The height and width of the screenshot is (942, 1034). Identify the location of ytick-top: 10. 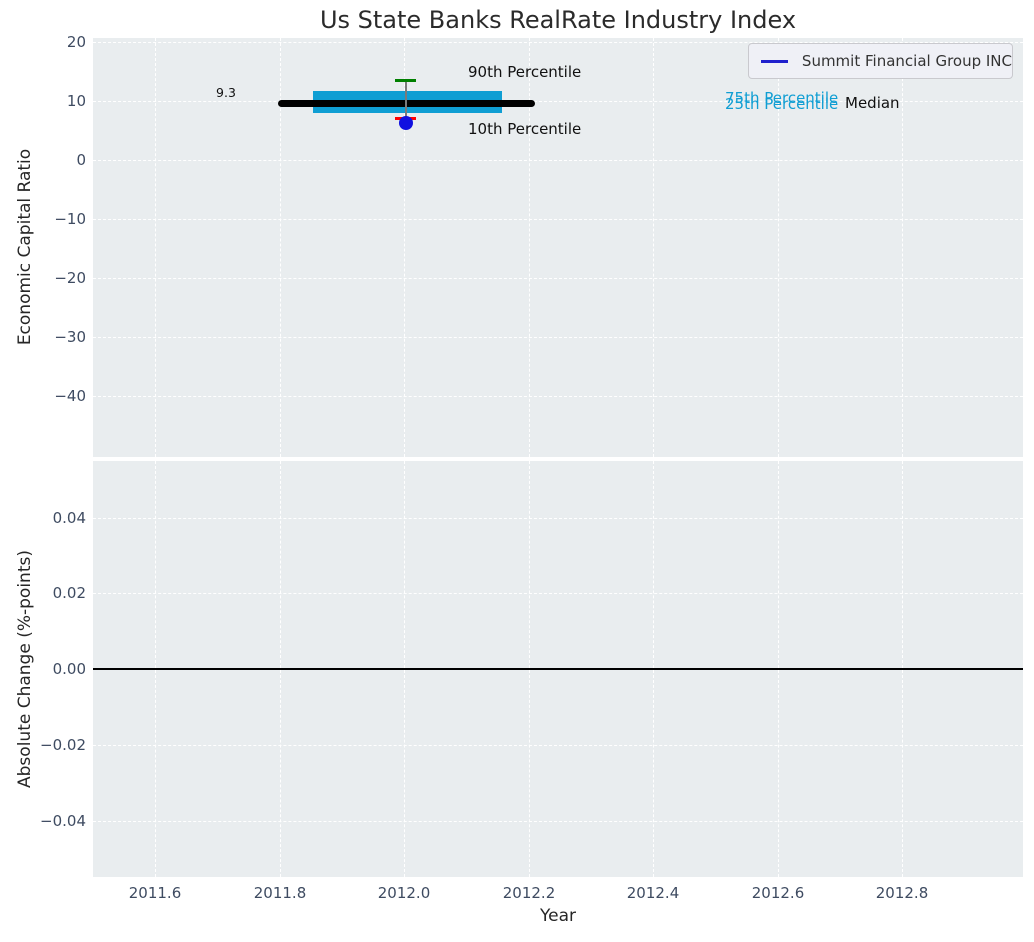
(76, 101).